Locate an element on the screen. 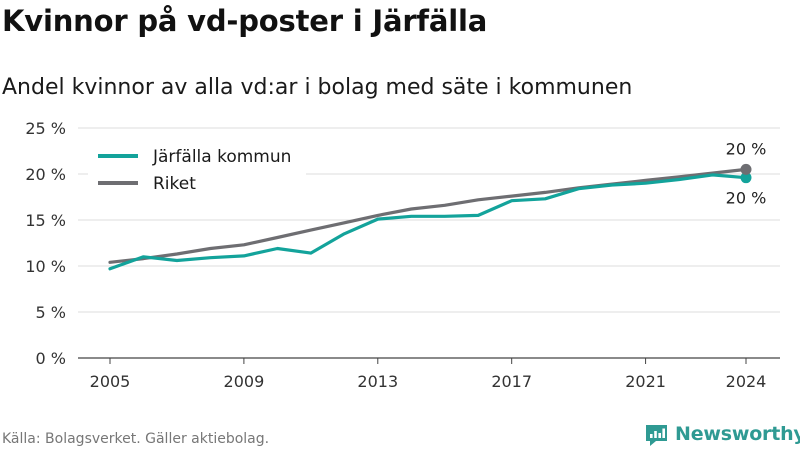  end-point-riket is located at coordinates (746, 169).